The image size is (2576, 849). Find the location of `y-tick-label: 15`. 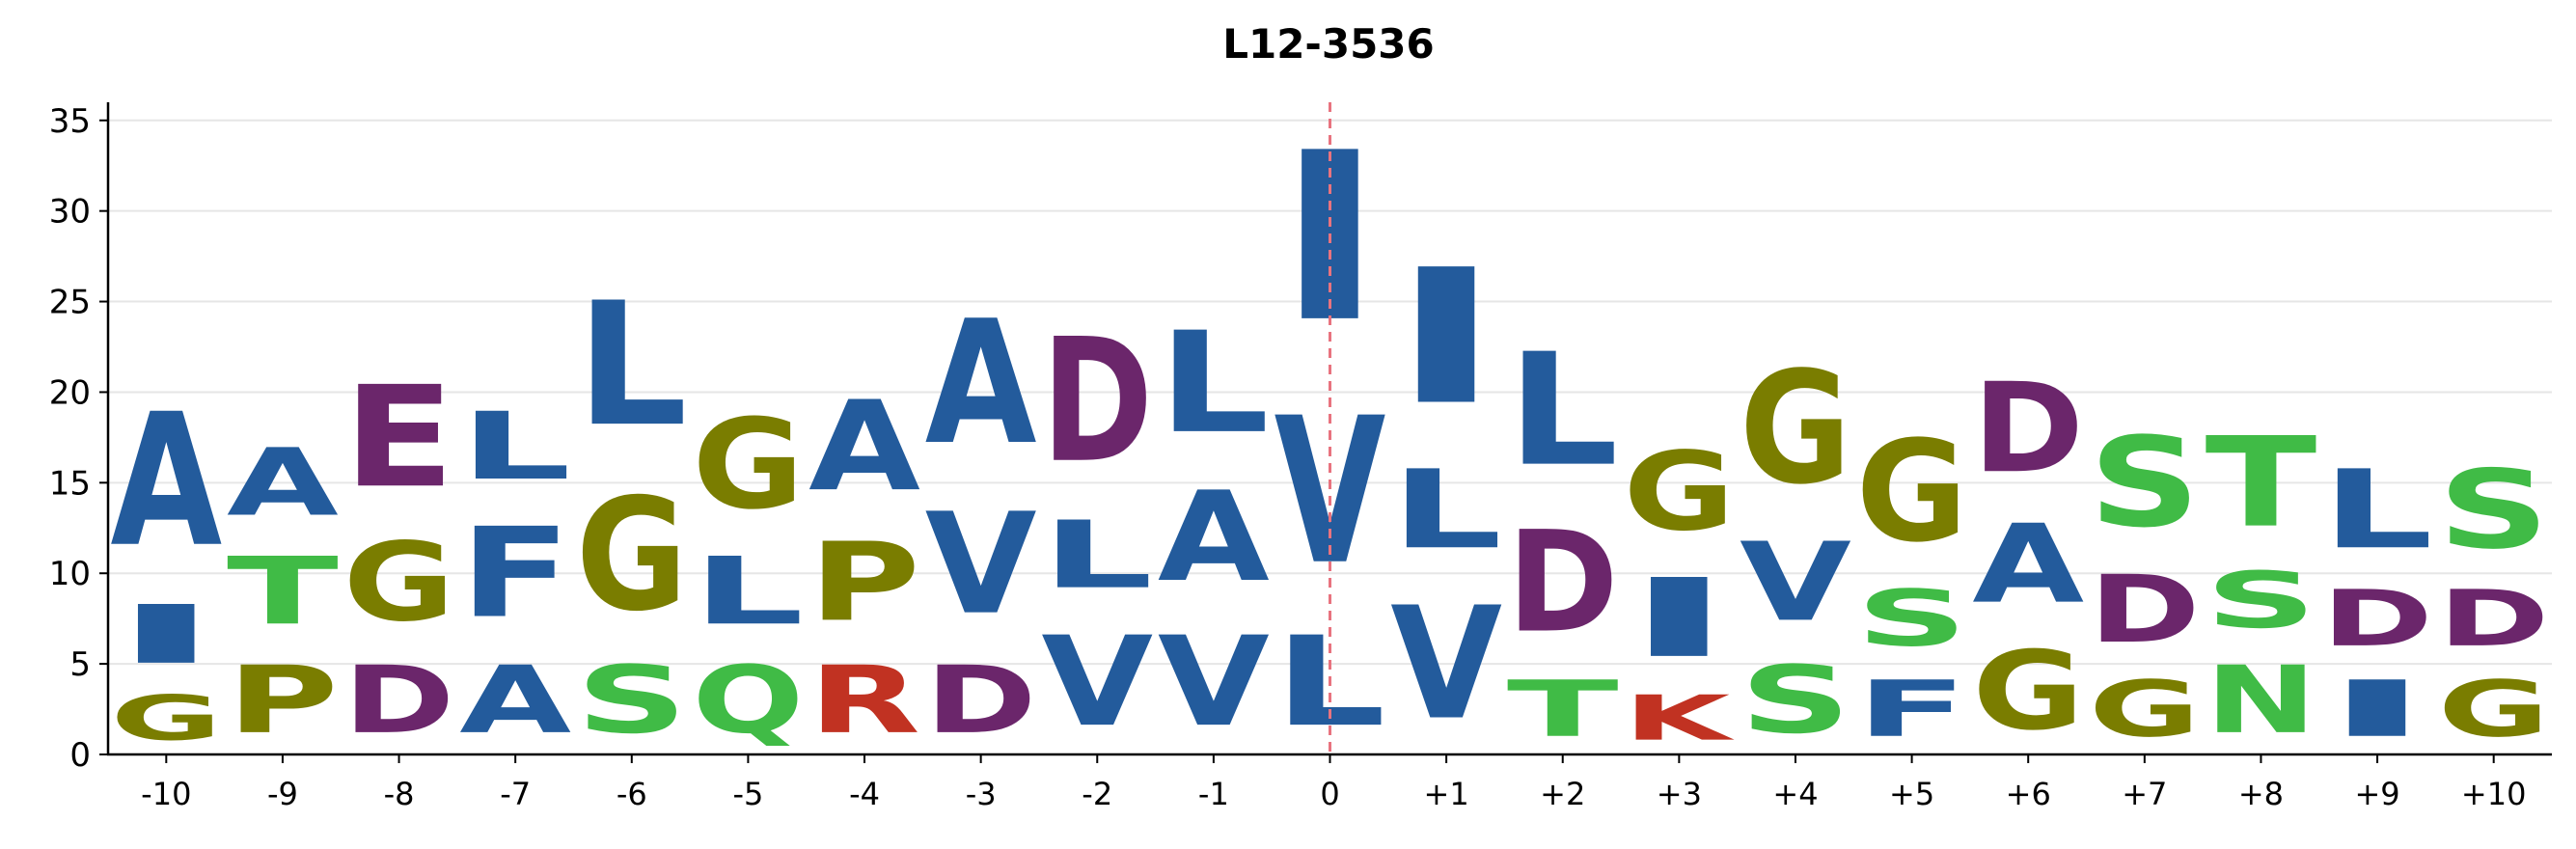

y-tick-label: 15 is located at coordinates (70, 483).